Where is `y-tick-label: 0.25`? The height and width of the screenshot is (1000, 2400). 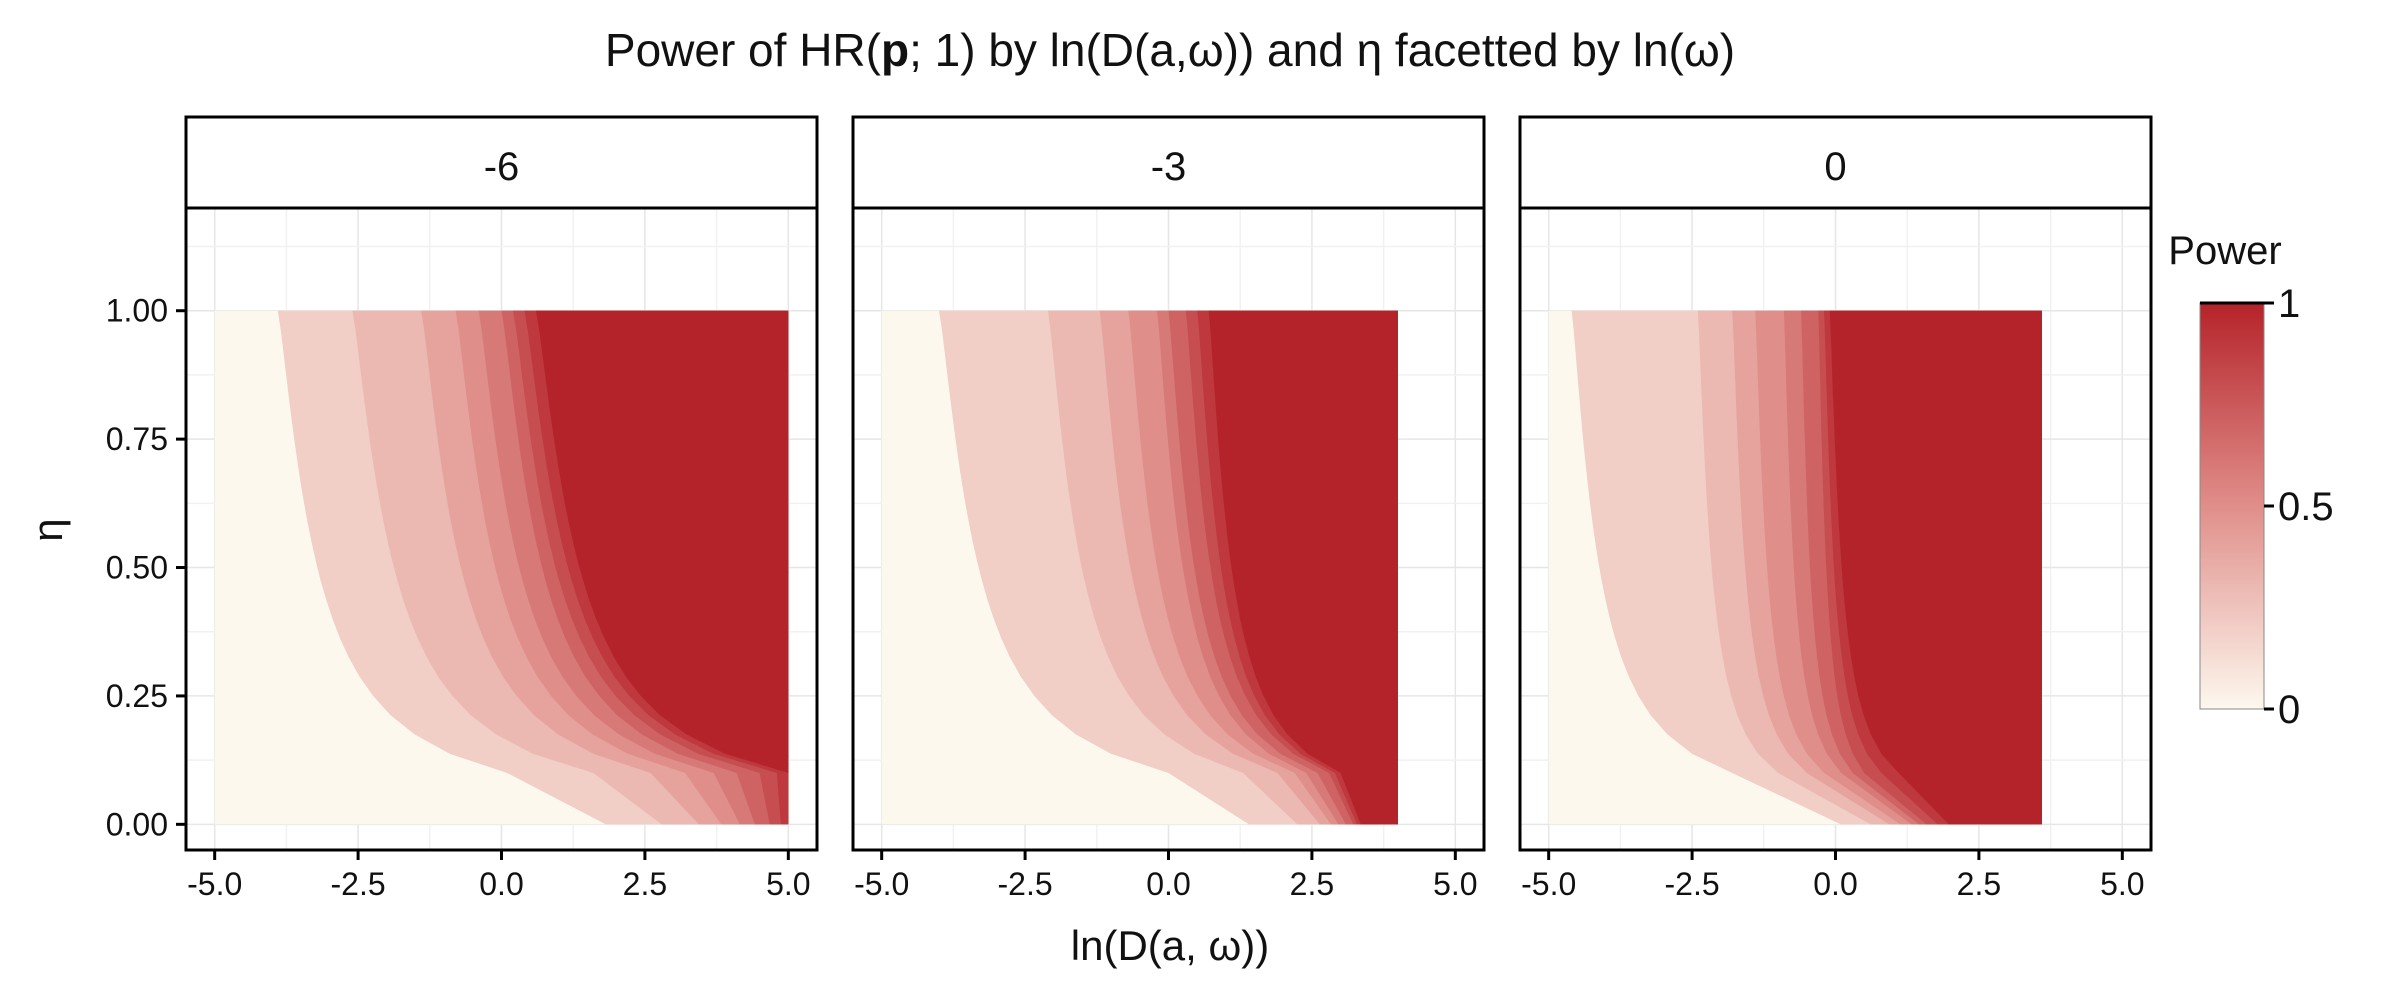
y-tick-label: 0.25 is located at coordinates (137, 696).